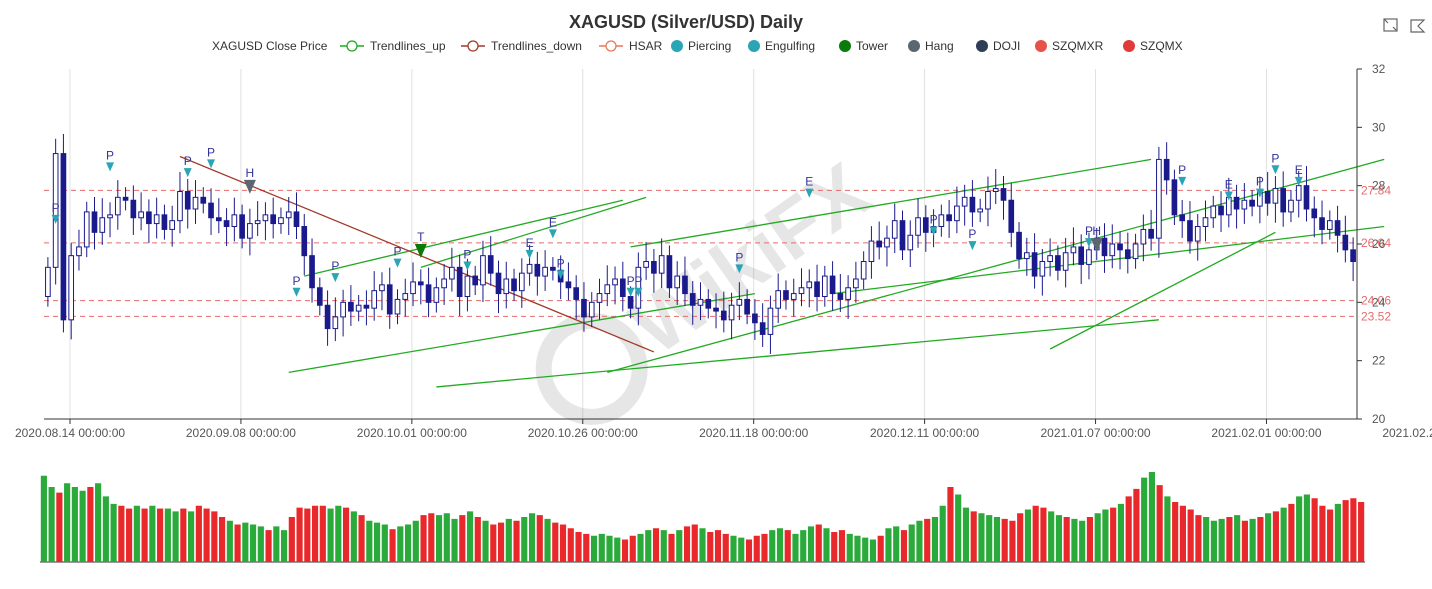 The height and width of the screenshot is (589, 1432). What do you see at coordinates (521, 46) in the screenshot?
I see `legend-item-2: Trendlines_down` at bounding box center [521, 46].